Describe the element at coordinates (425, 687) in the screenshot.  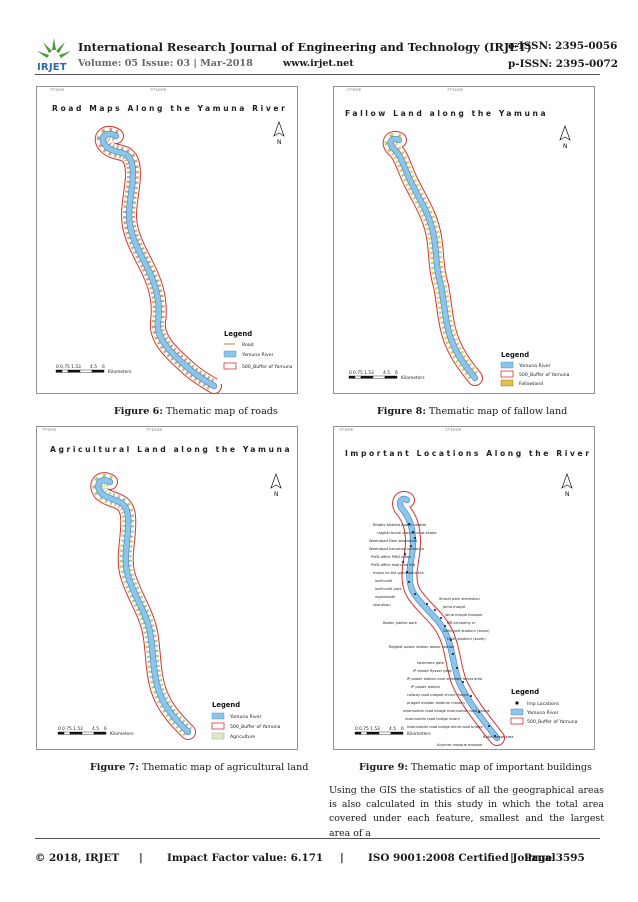
I see `svg-text: IP power station` at that location.